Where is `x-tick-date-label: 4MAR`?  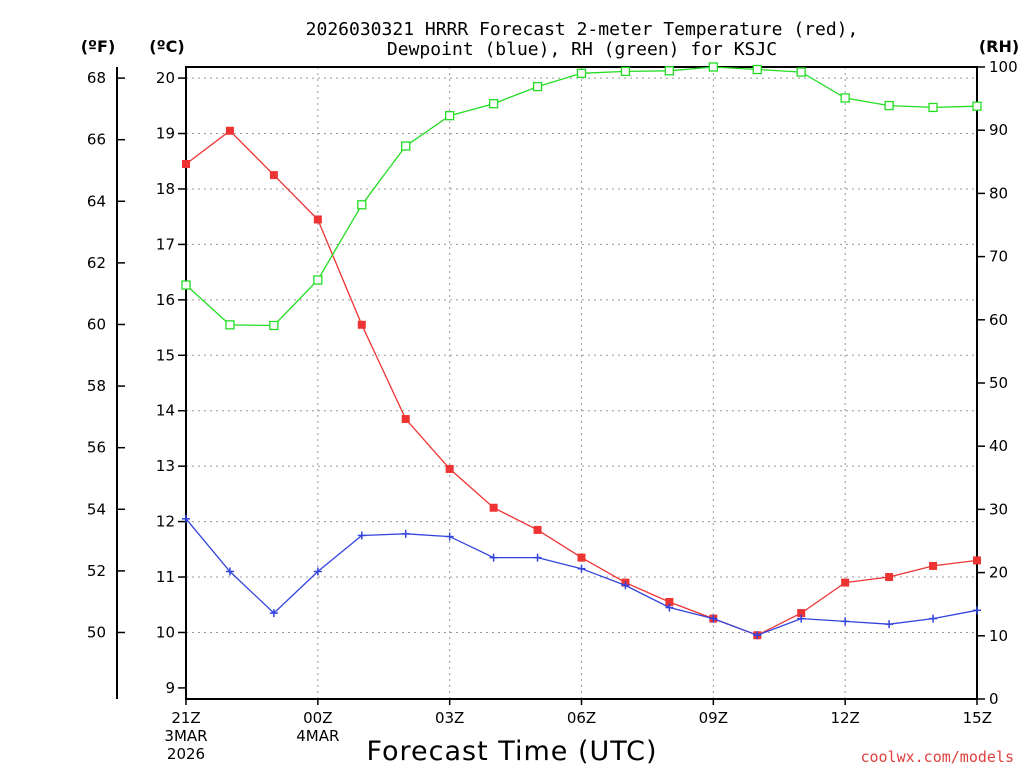 x-tick-date-label: 4MAR is located at coordinates (317, 736).